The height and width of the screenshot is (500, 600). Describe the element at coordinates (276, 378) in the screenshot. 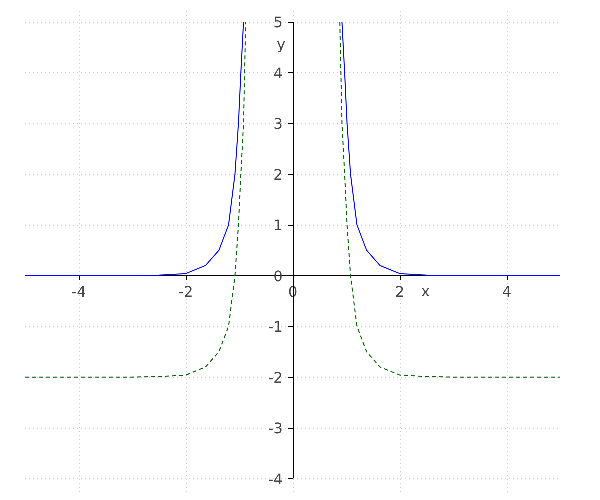

I see `y-tick-label: -2` at that location.